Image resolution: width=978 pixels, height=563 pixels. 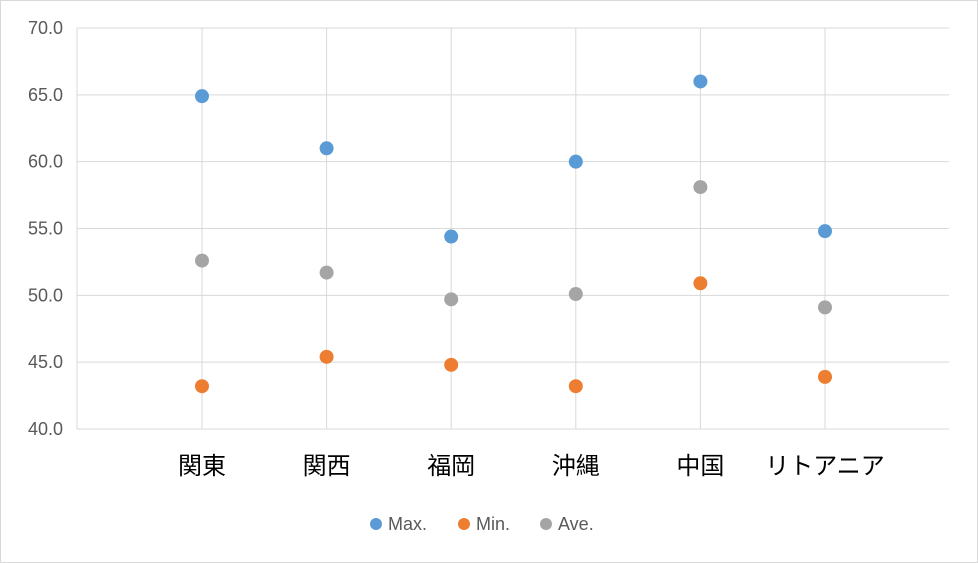 I want to click on x-category-label: 関西, so click(x=327, y=466).